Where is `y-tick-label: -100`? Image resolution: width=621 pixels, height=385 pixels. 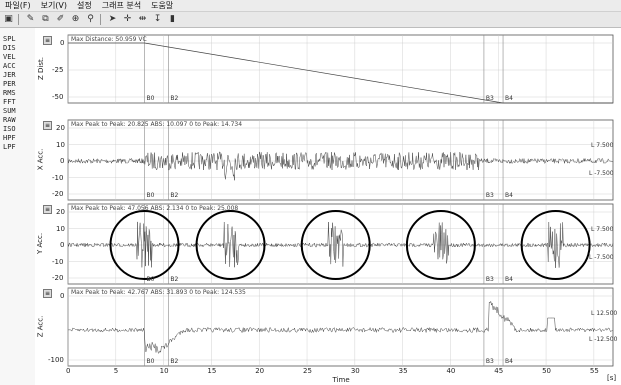
y-tick-label: -100 is located at coordinates (56, 360).